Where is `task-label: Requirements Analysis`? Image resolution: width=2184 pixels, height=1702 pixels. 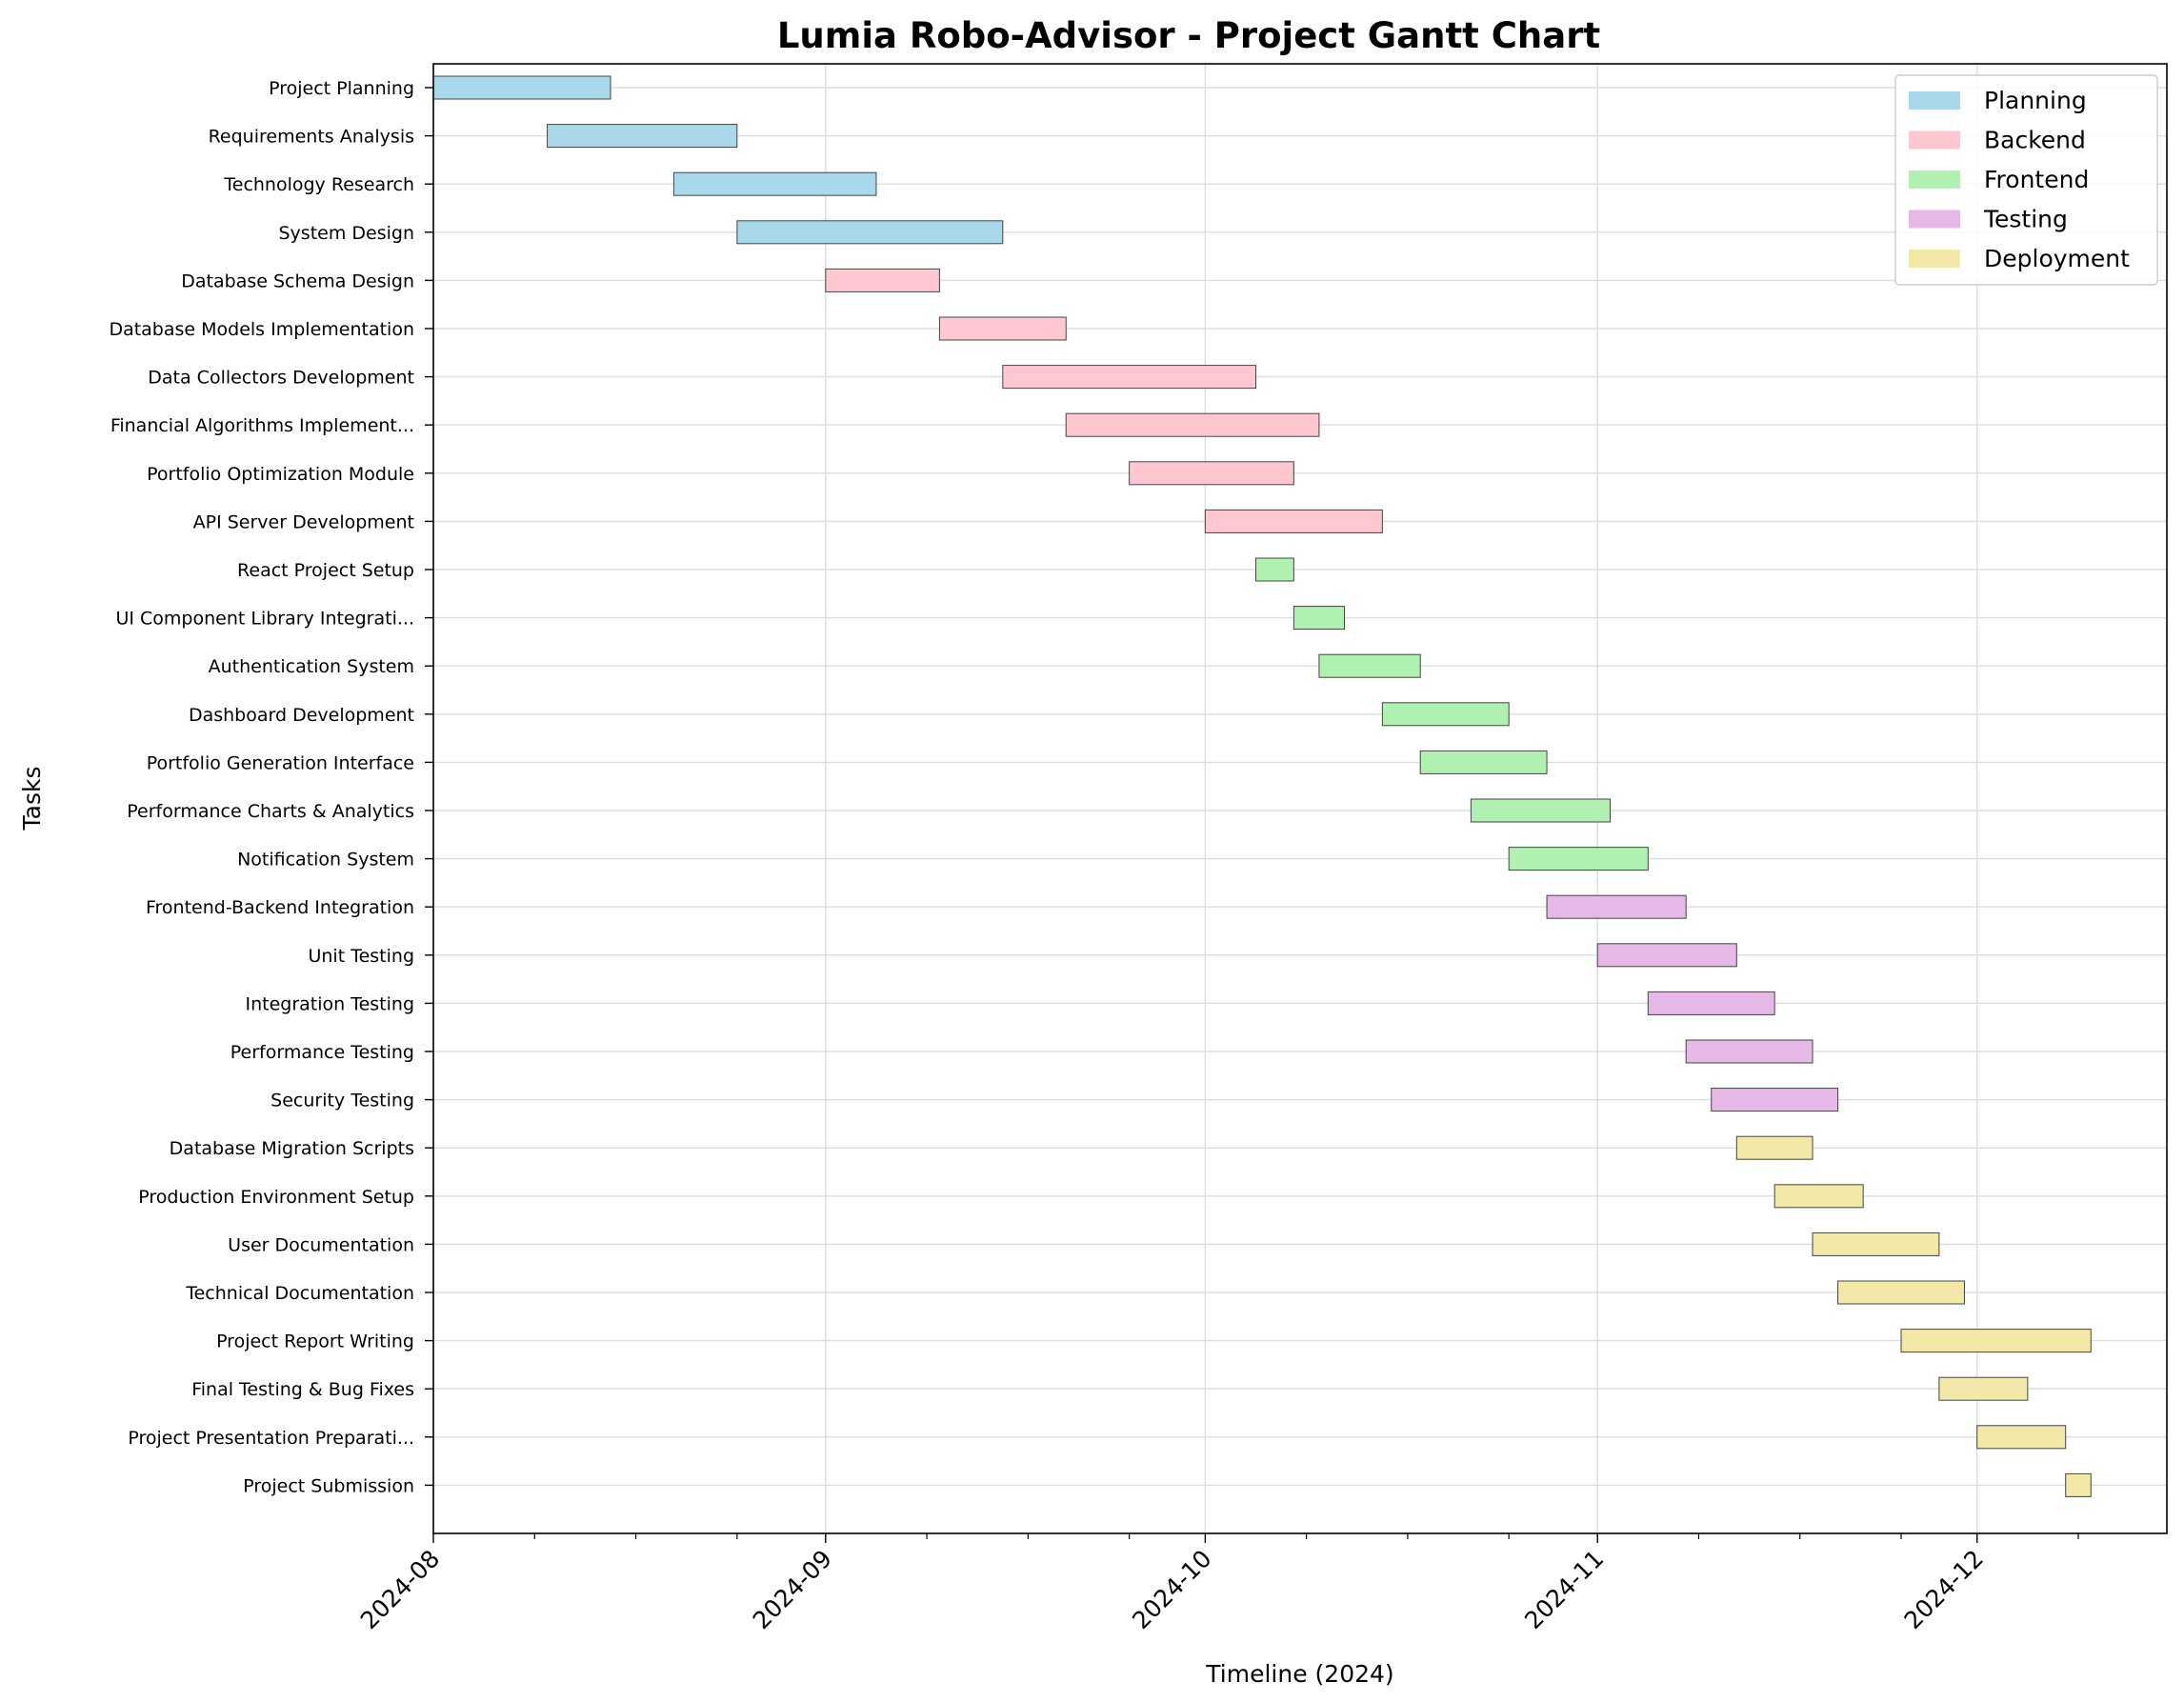
task-label: Requirements Analysis is located at coordinates (311, 138).